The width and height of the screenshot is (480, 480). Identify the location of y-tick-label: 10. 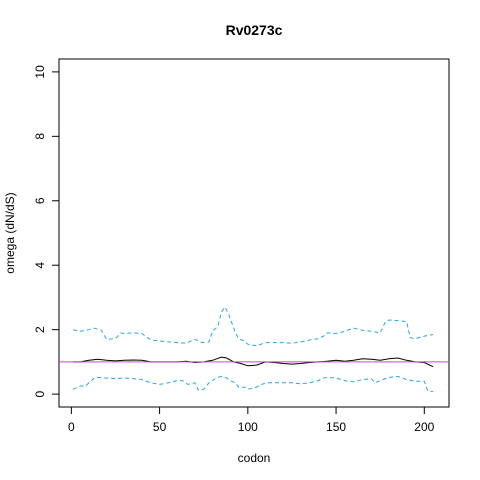
(40, 72).